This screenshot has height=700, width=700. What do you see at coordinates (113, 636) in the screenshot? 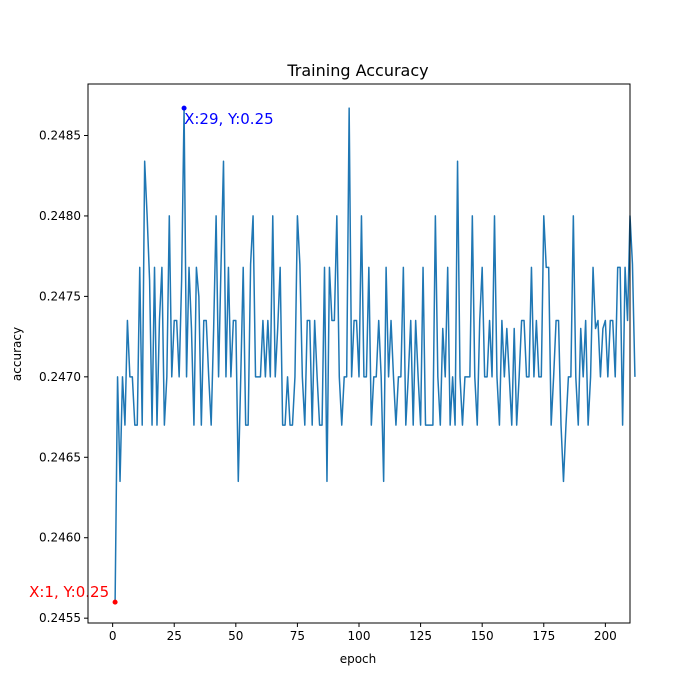
I see `x-tick-label: 0` at bounding box center [113, 636].